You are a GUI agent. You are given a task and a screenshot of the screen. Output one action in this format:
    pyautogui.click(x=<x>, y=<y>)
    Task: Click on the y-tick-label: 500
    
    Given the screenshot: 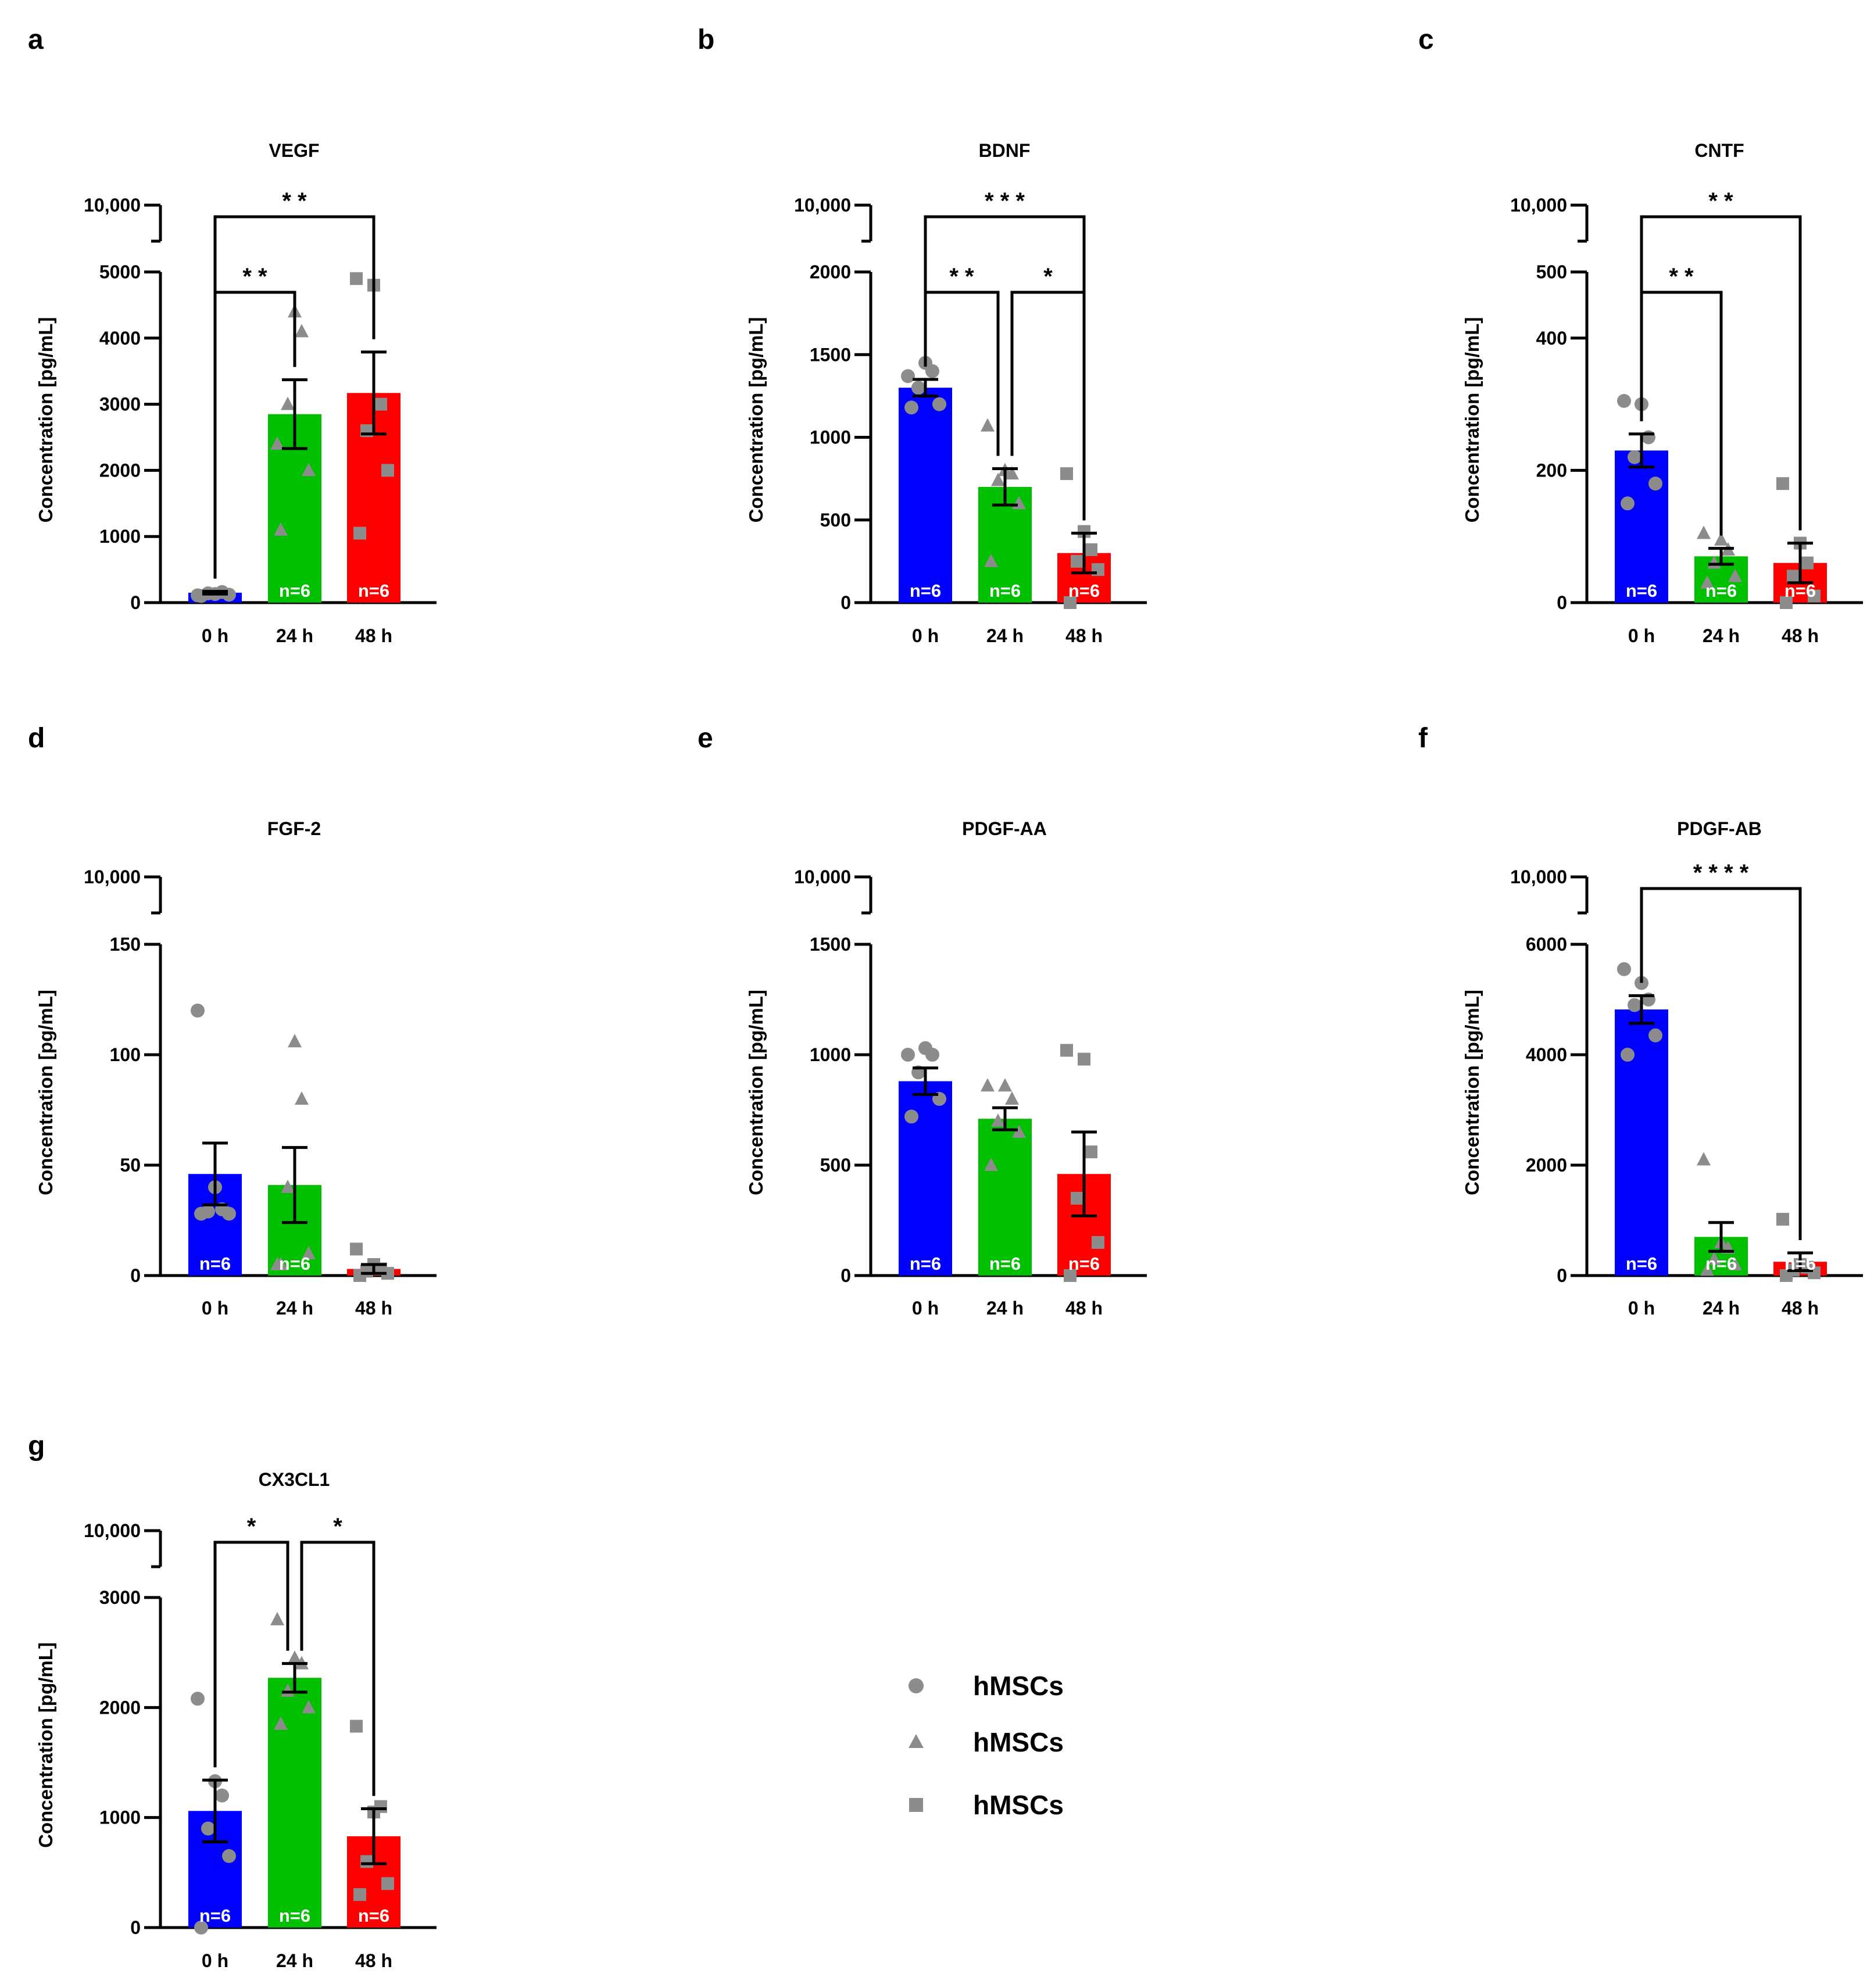 What is the action you would take?
    pyautogui.click(x=835, y=1165)
    